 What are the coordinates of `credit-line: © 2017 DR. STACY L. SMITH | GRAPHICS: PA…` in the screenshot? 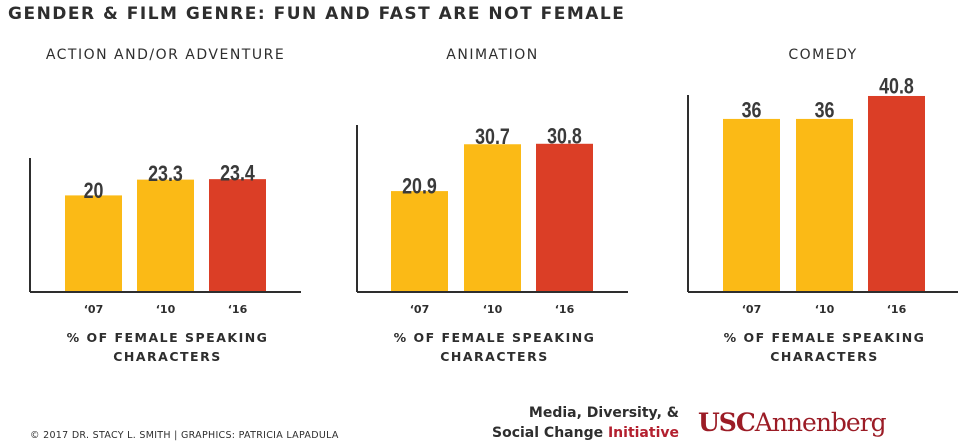 It's located at (184, 435).